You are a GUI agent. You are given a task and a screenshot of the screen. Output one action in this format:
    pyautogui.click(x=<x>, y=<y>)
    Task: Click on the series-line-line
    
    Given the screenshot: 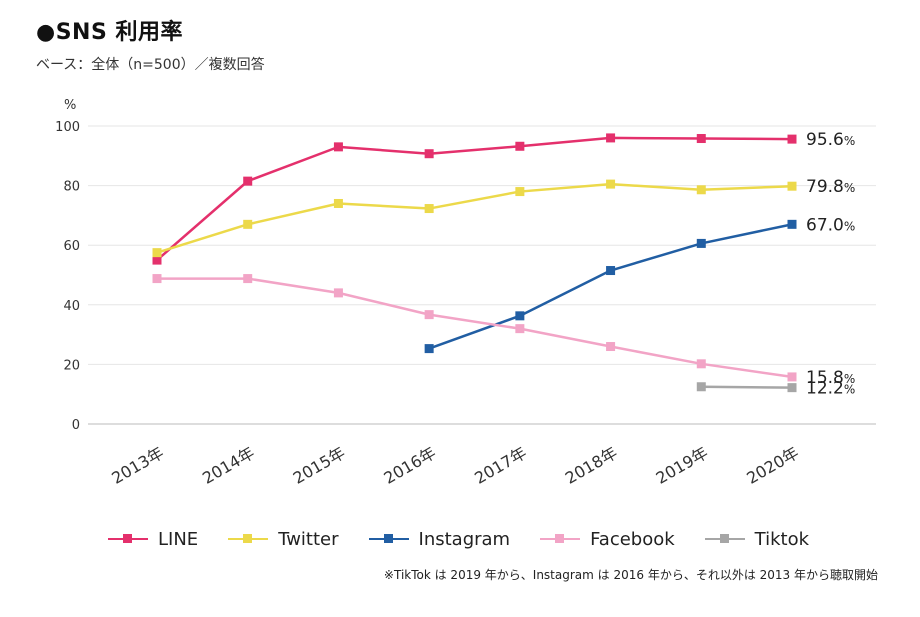 What is the action you would take?
    pyautogui.click(x=474, y=199)
    